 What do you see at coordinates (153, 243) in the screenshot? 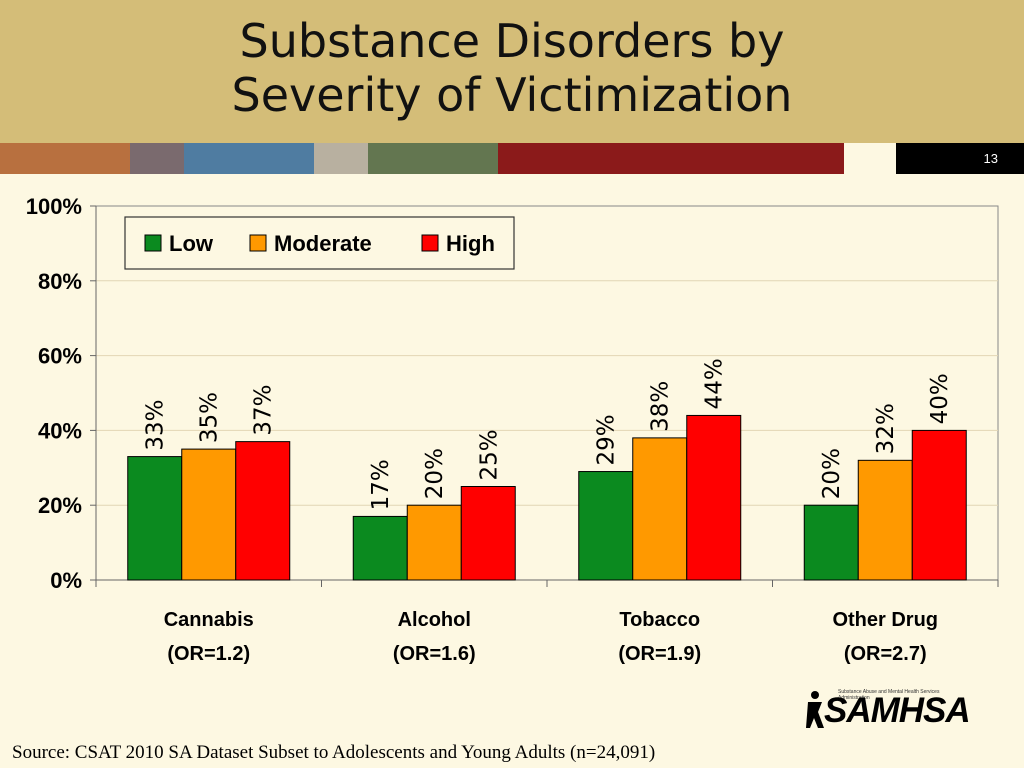
I see `legend-swatch-low` at bounding box center [153, 243].